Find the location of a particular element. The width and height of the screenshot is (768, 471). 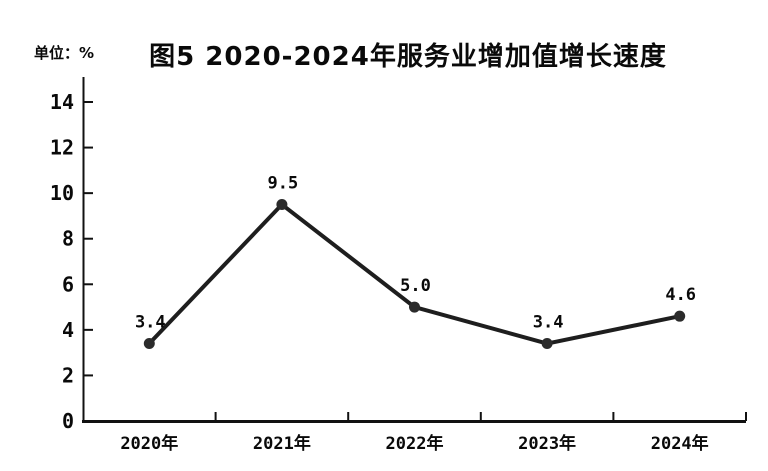

data-point-label: 4.6 is located at coordinates (680, 295).